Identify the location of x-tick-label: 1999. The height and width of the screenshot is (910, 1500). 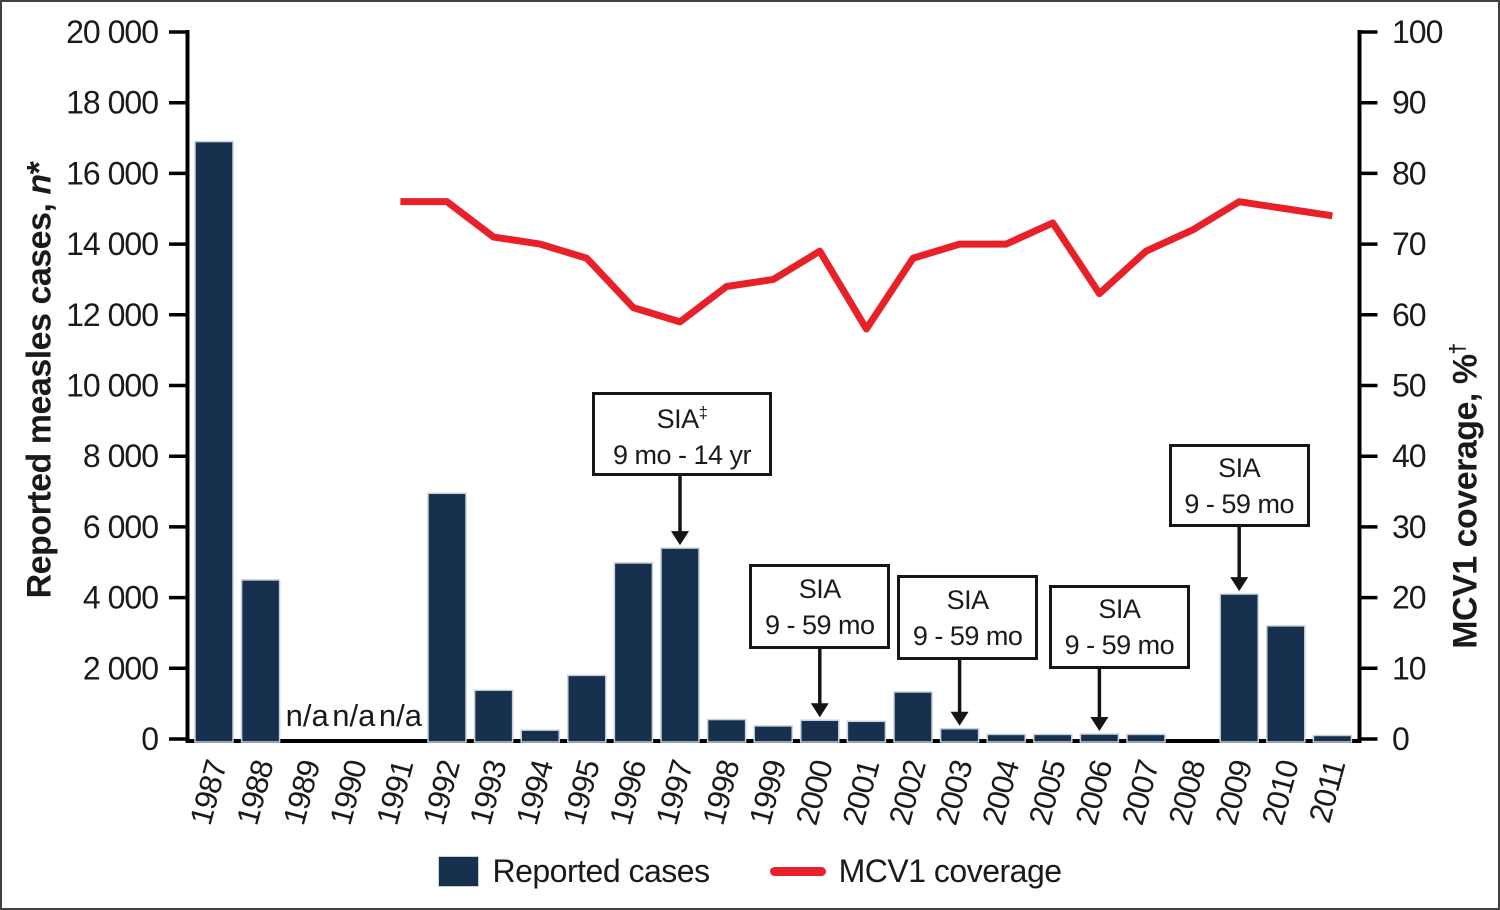
(767, 793).